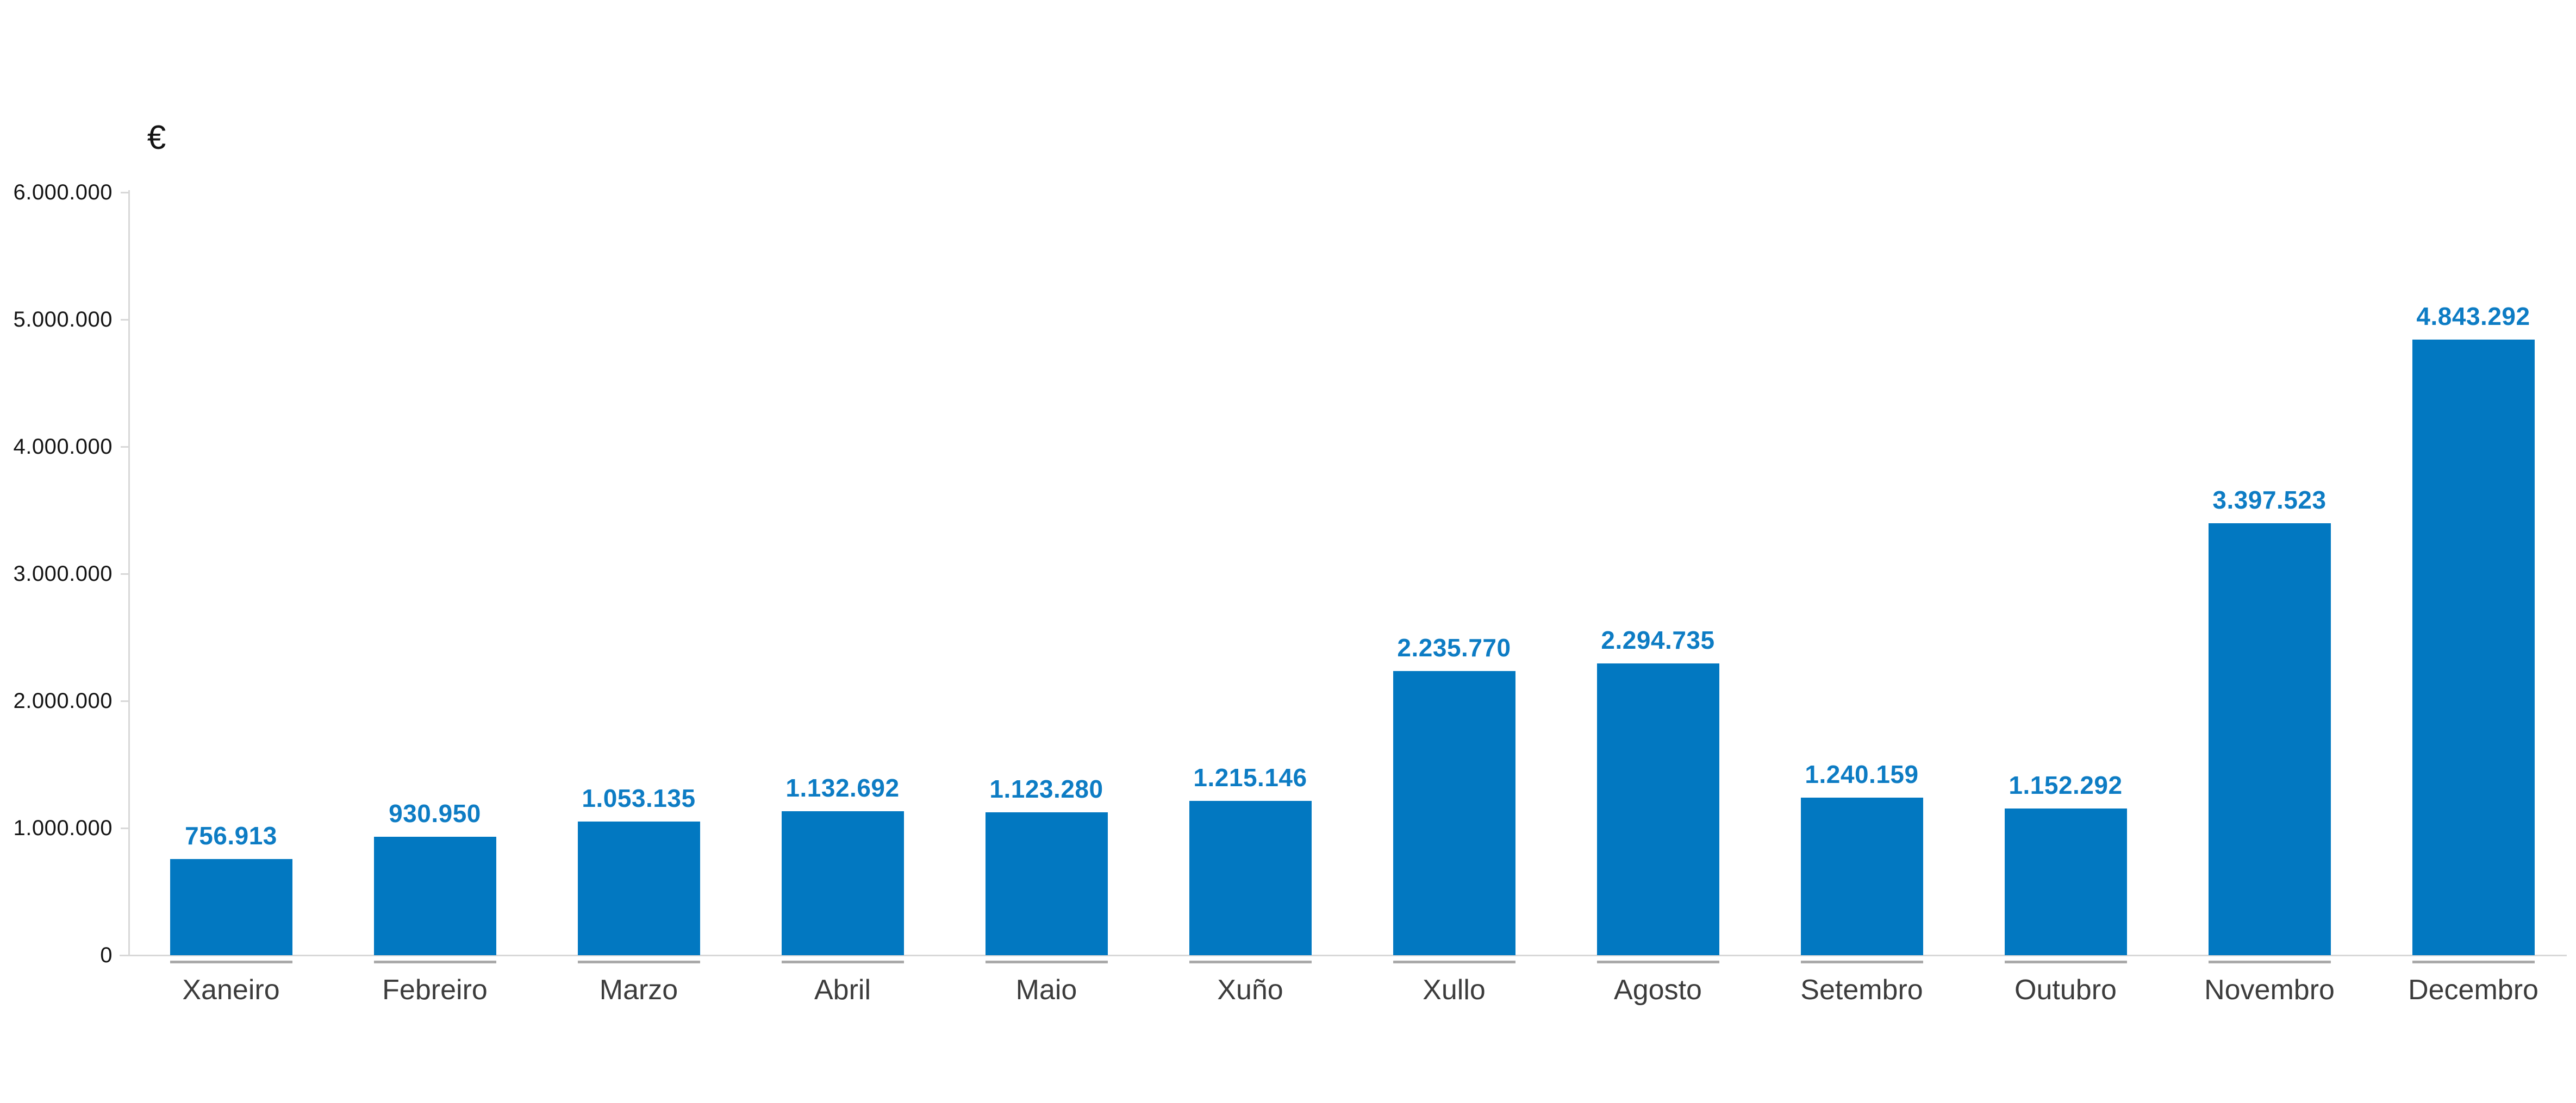 The height and width of the screenshot is (1103, 2576). Describe the element at coordinates (2473, 990) in the screenshot. I see `x-axis-category-label: Decembro` at that location.